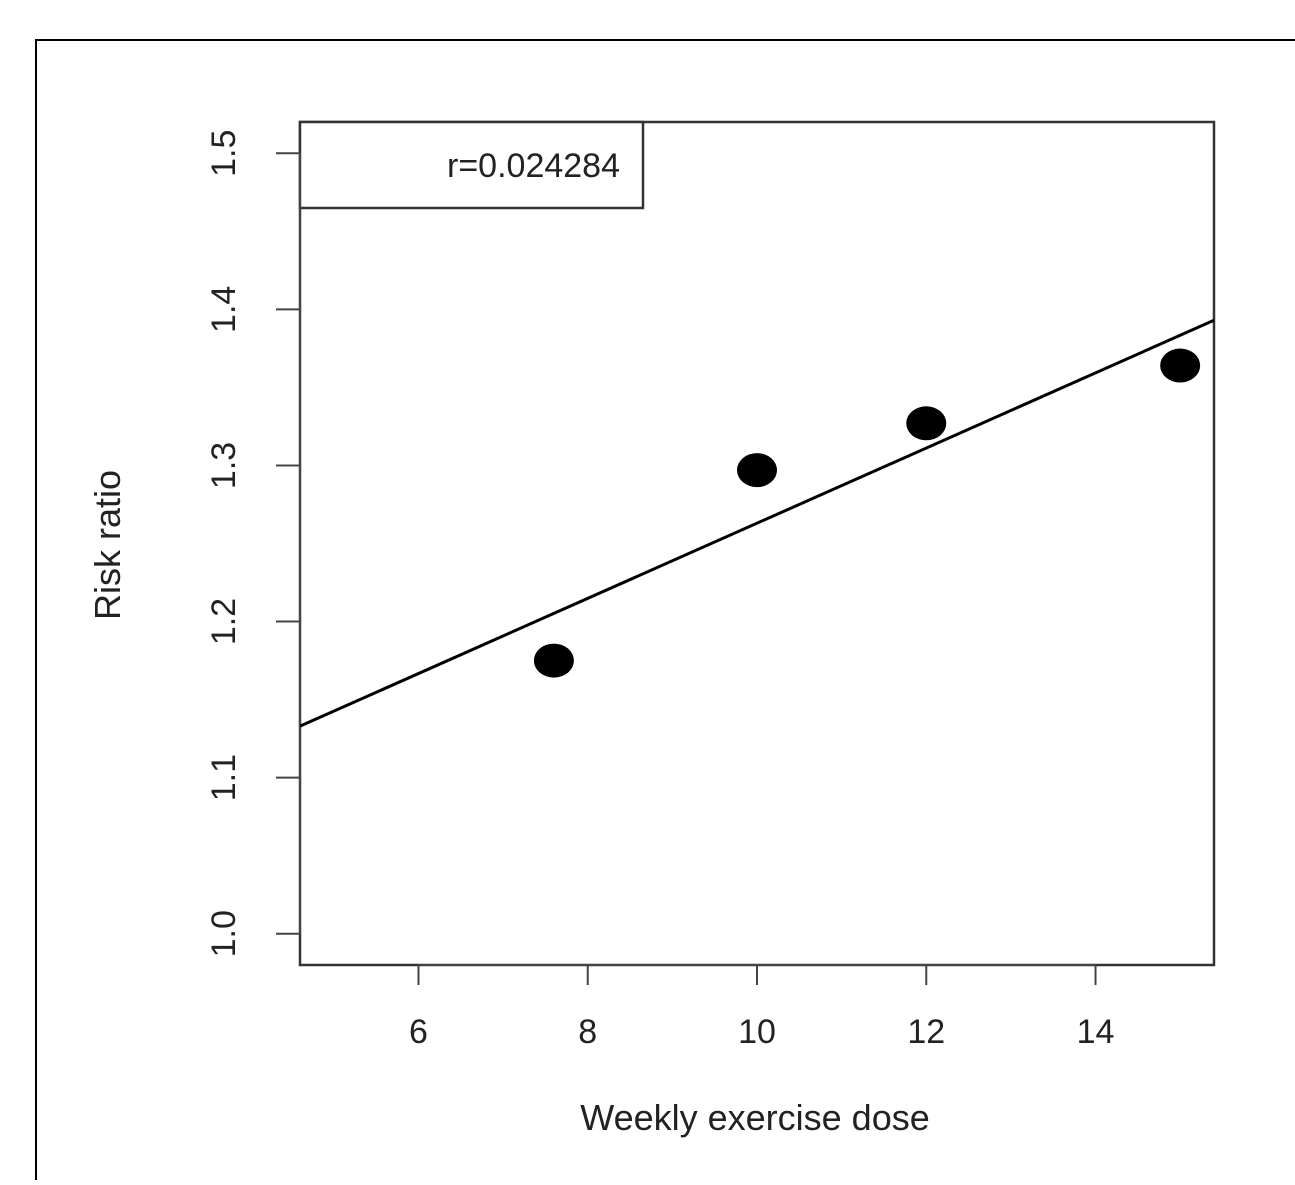 Image resolution: width=1295 pixels, height=1185 pixels. Describe the element at coordinates (757, 1032) in the screenshot. I see `x-tick-label: 10` at that location.